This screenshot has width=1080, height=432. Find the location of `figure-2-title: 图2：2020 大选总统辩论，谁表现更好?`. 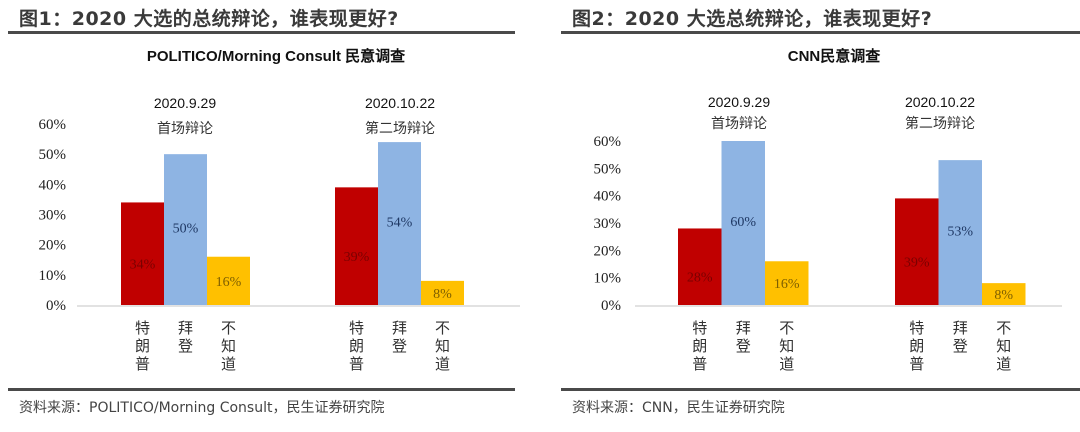

figure-2-title: 图2：2020 大选总统辩论，谁表现更好? is located at coordinates (752, 19).